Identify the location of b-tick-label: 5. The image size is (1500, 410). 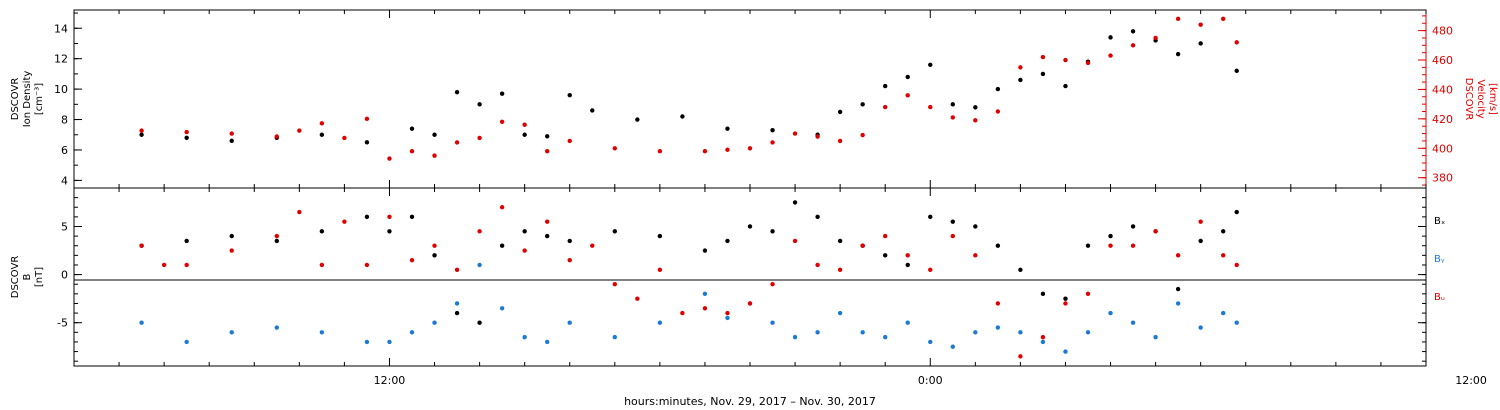
(64, 226).